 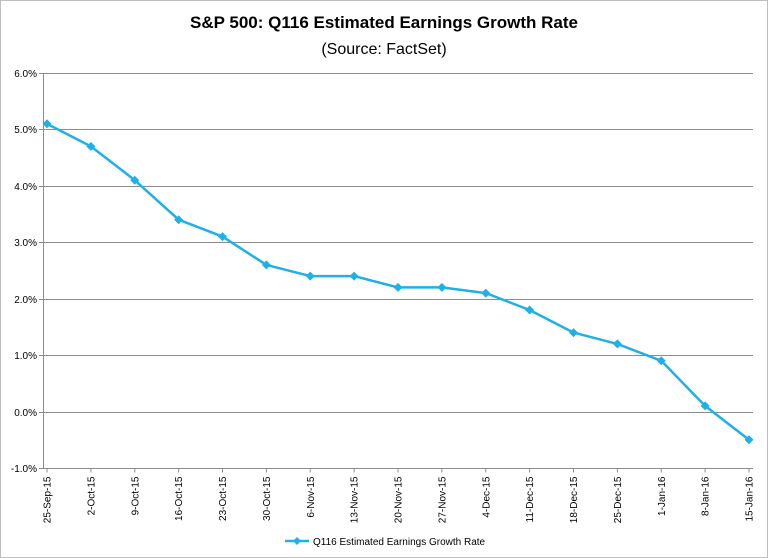 I want to click on legend-diamond-marker, so click(x=297, y=541).